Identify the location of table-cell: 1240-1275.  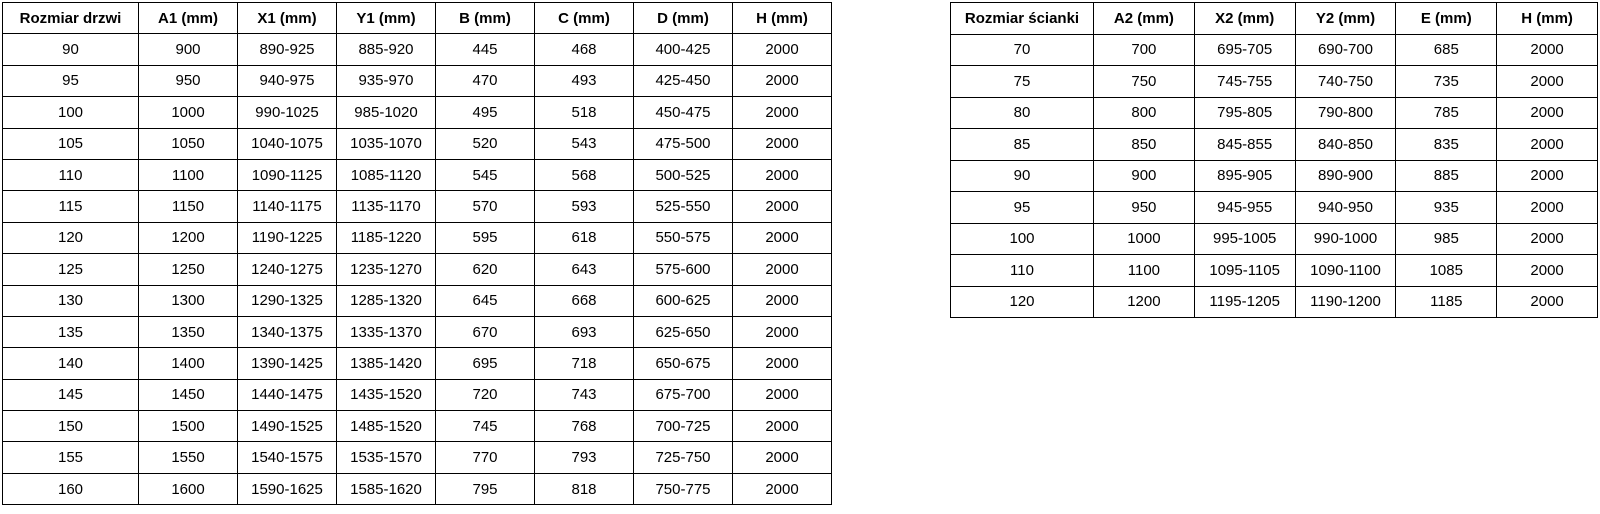
(287, 269).